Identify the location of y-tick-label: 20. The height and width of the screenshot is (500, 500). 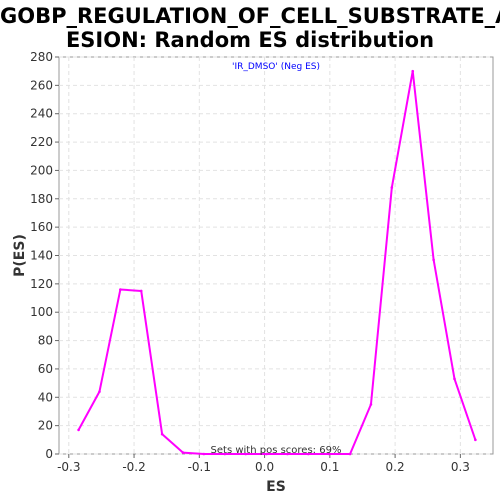
(45, 426).